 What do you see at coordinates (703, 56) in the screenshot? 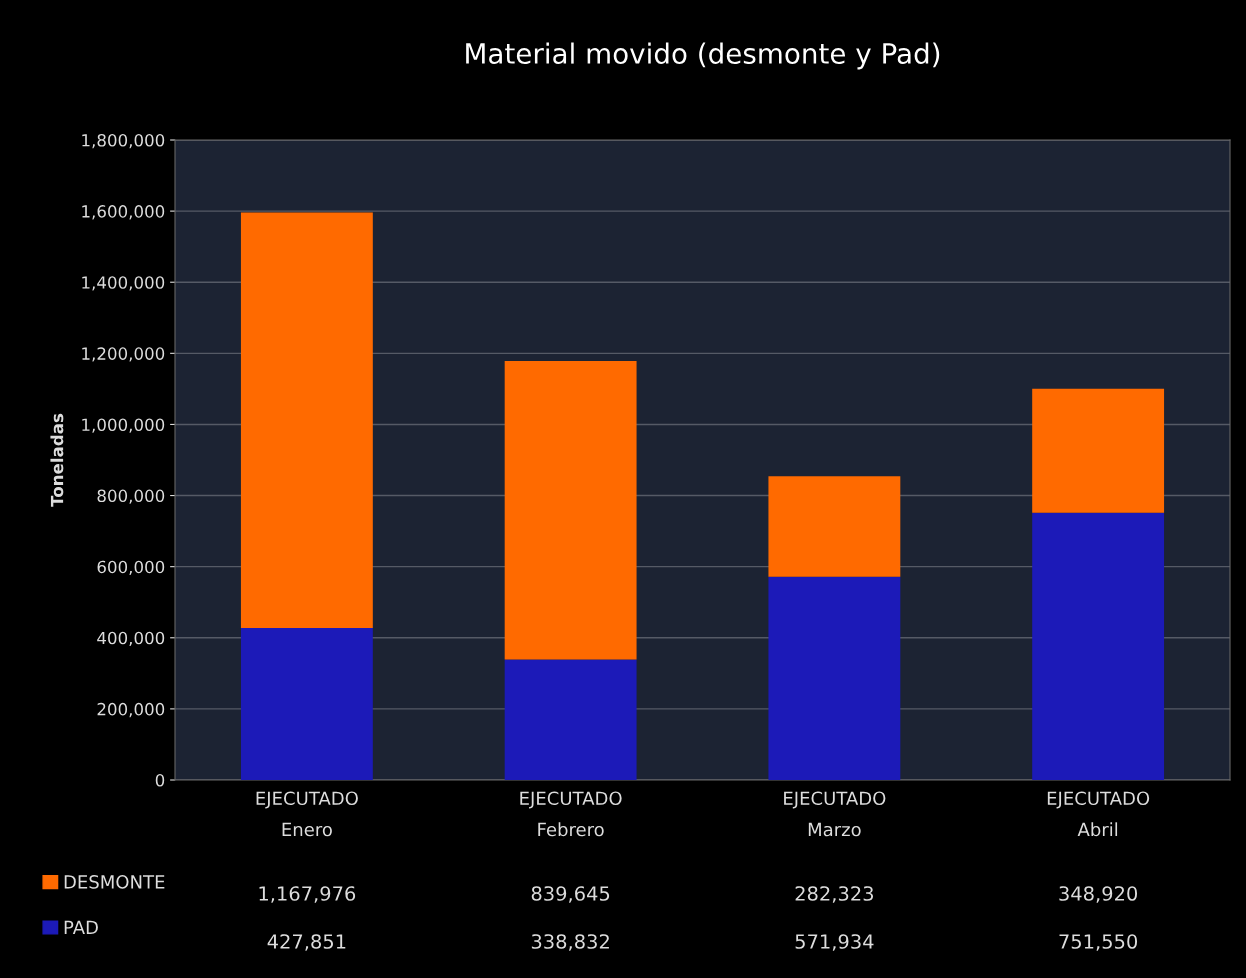
I see `chart-title: Material movido (desmonte y Pad)` at bounding box center [703, 56].